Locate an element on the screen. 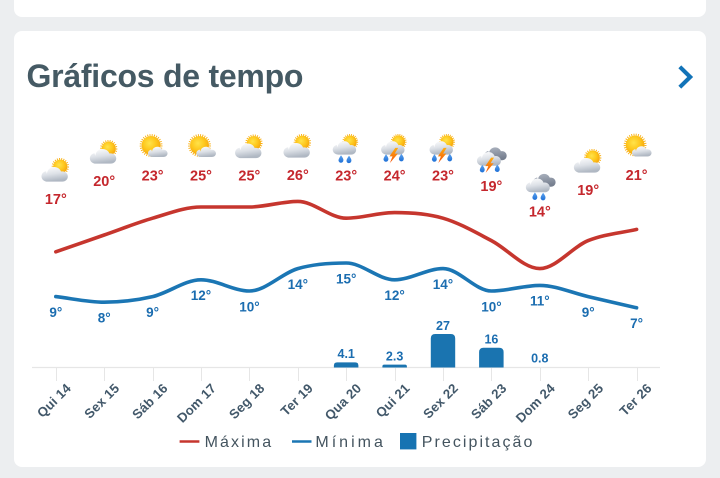  svg-text: 0.8 is located at coordinates (539, 358).